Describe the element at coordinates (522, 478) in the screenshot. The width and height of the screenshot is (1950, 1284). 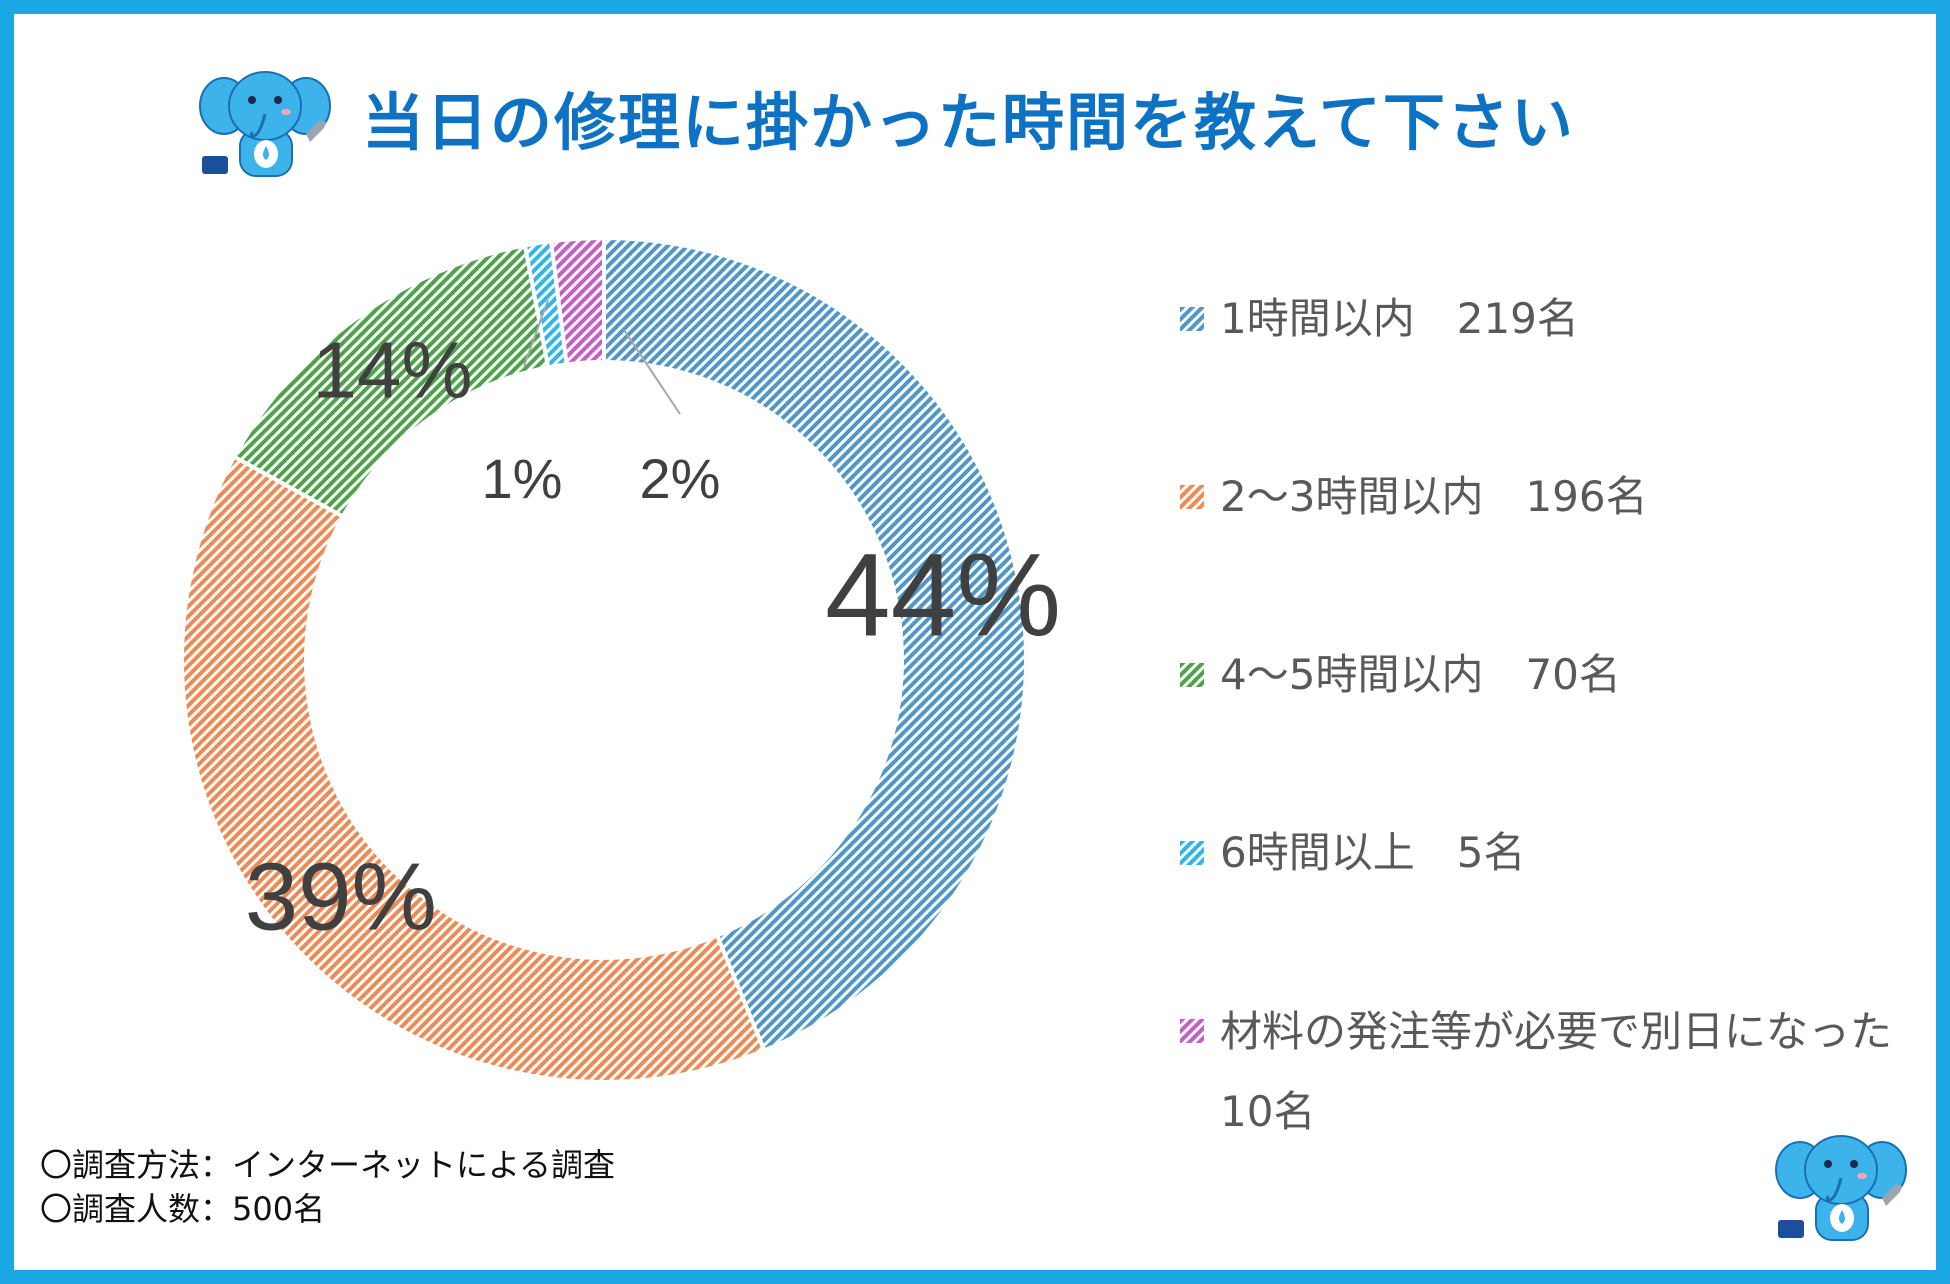
I see `data-label-4: 1%` at that location.